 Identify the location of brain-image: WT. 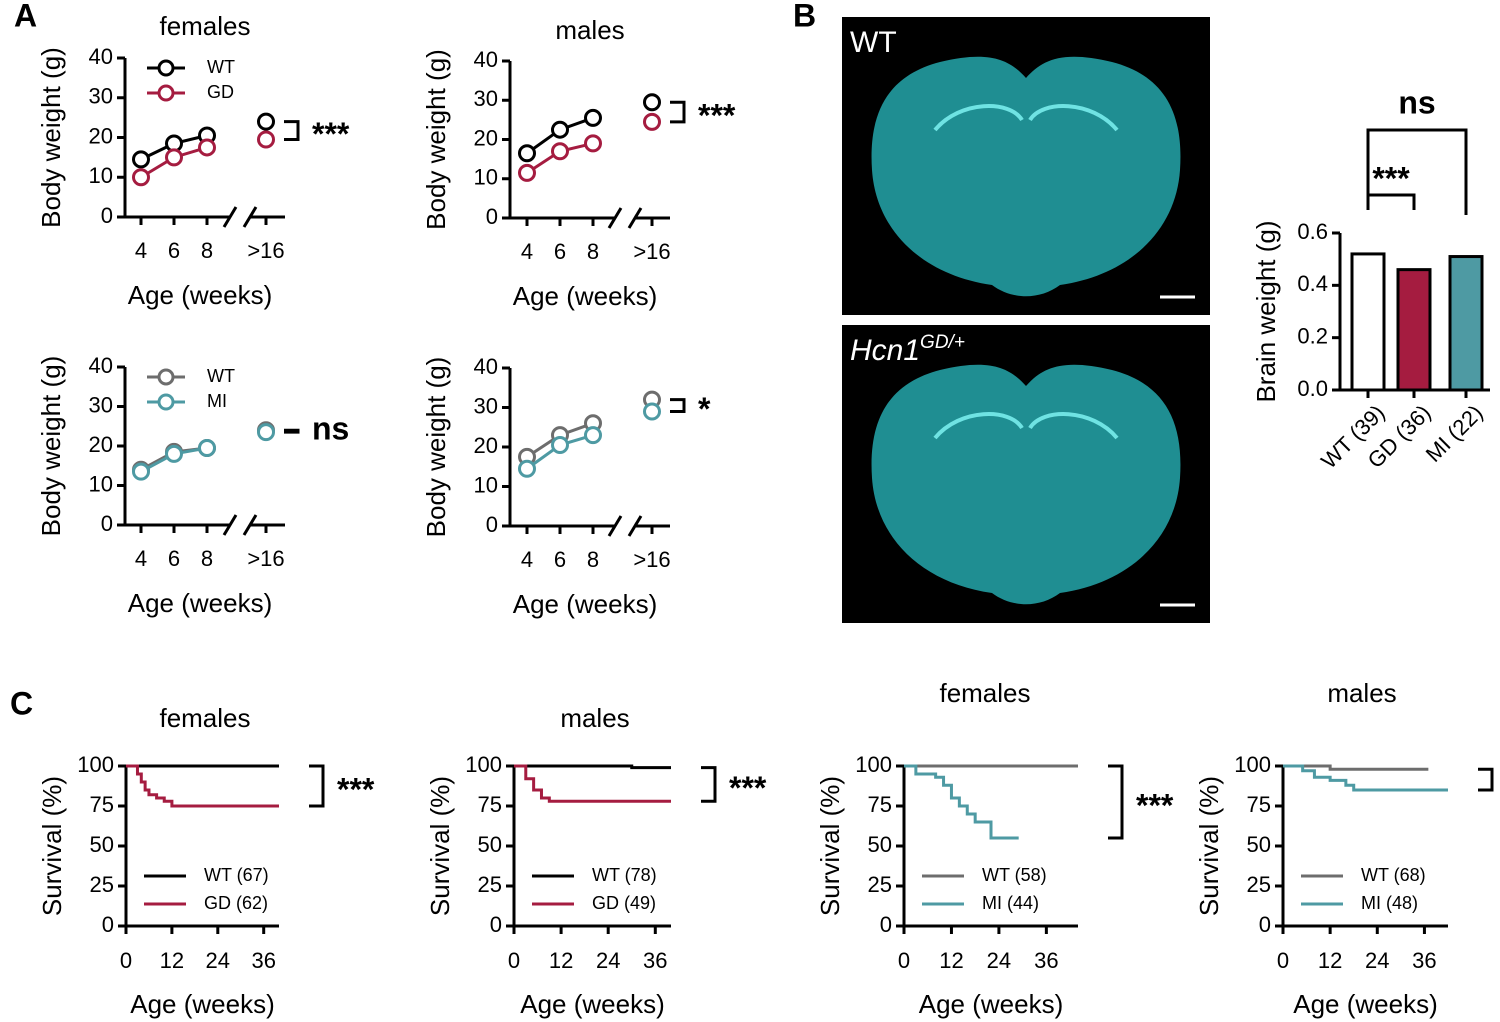
(1026, 166).